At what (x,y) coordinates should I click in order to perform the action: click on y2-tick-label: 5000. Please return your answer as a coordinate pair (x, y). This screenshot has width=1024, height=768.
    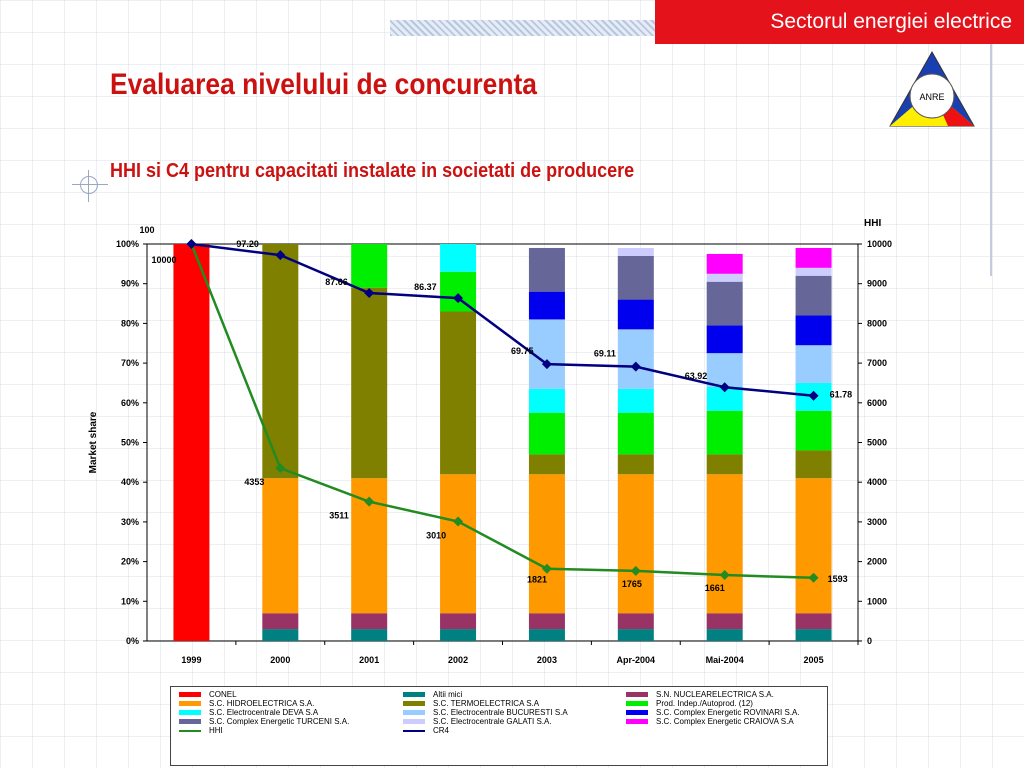
    Looking at the image, I should click on (877, 443).